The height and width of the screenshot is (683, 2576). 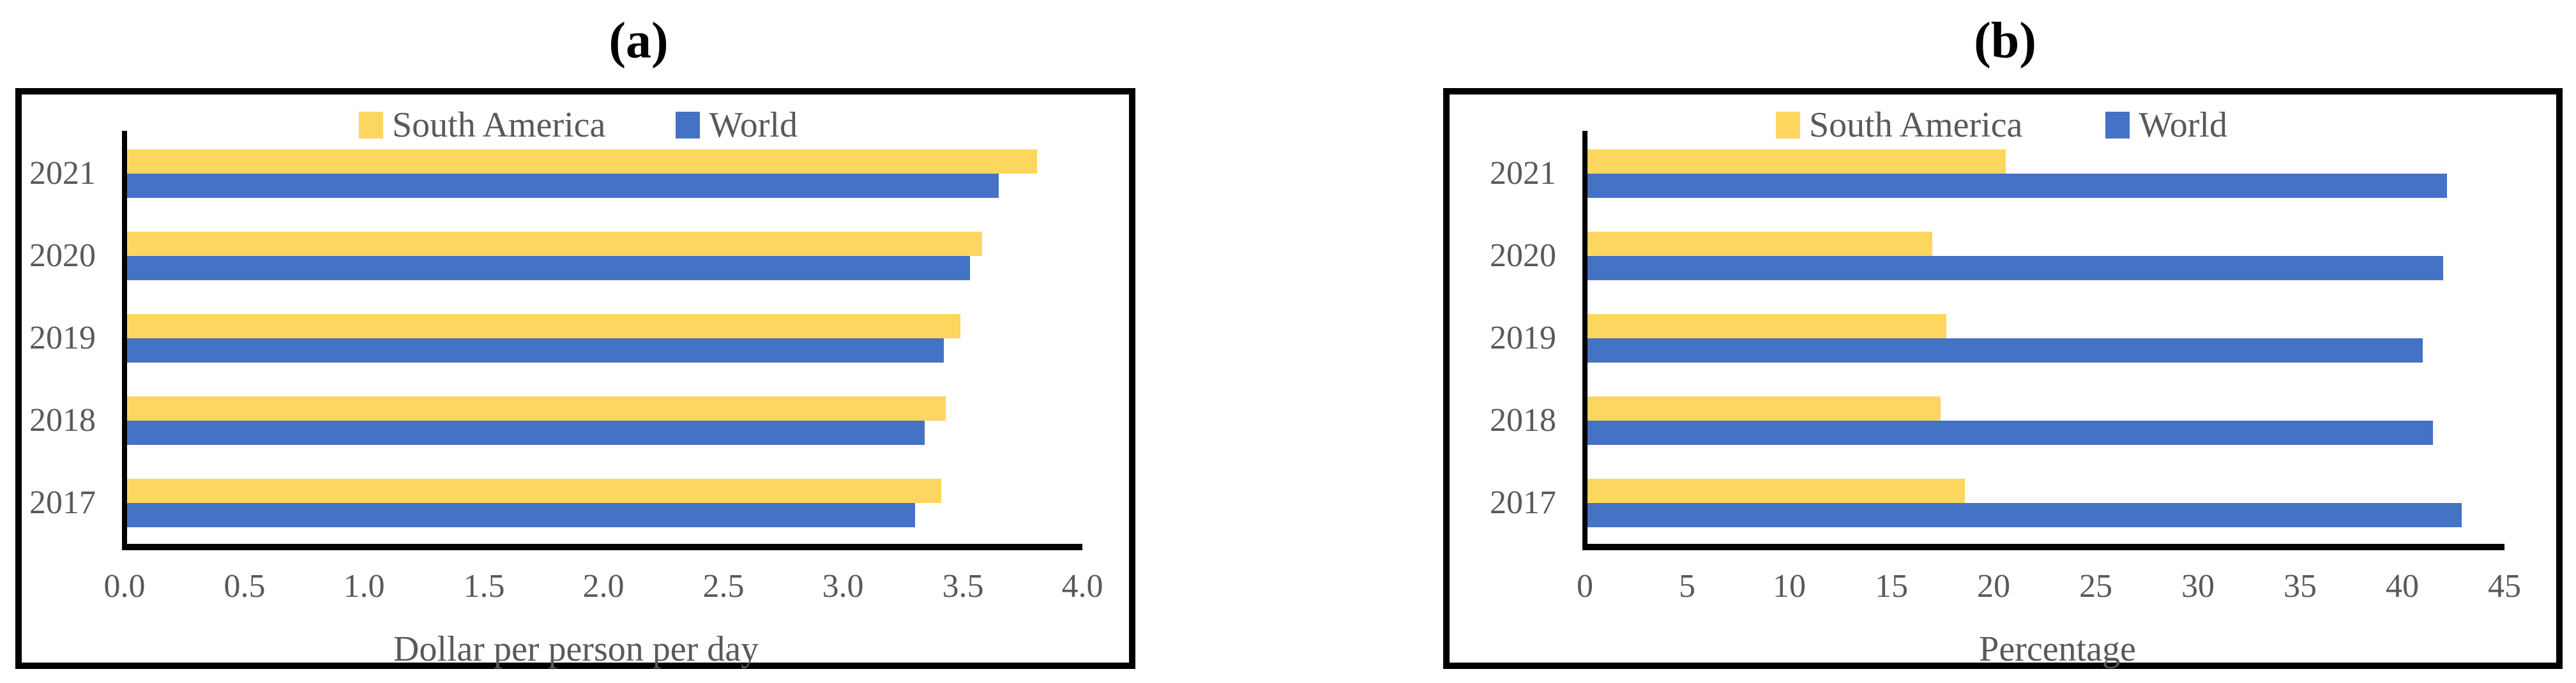 What do you see at coordinates (2024, 515) in the screenshot?
I see `panel-b-bar-2017-world` at bounding box center [2024, 515].